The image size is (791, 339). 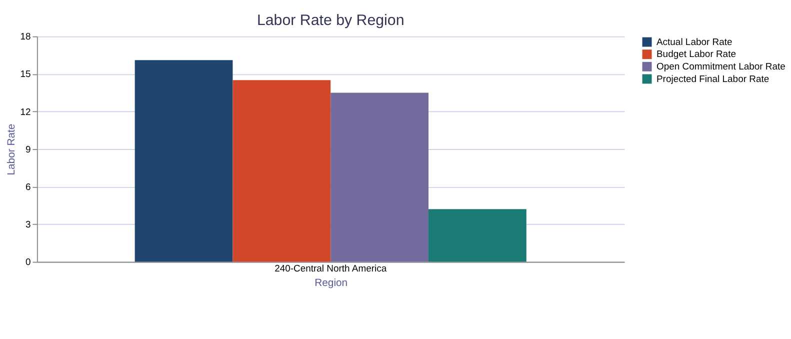 I want to click on y-tick-label: 12, so click(x=25, y=112).